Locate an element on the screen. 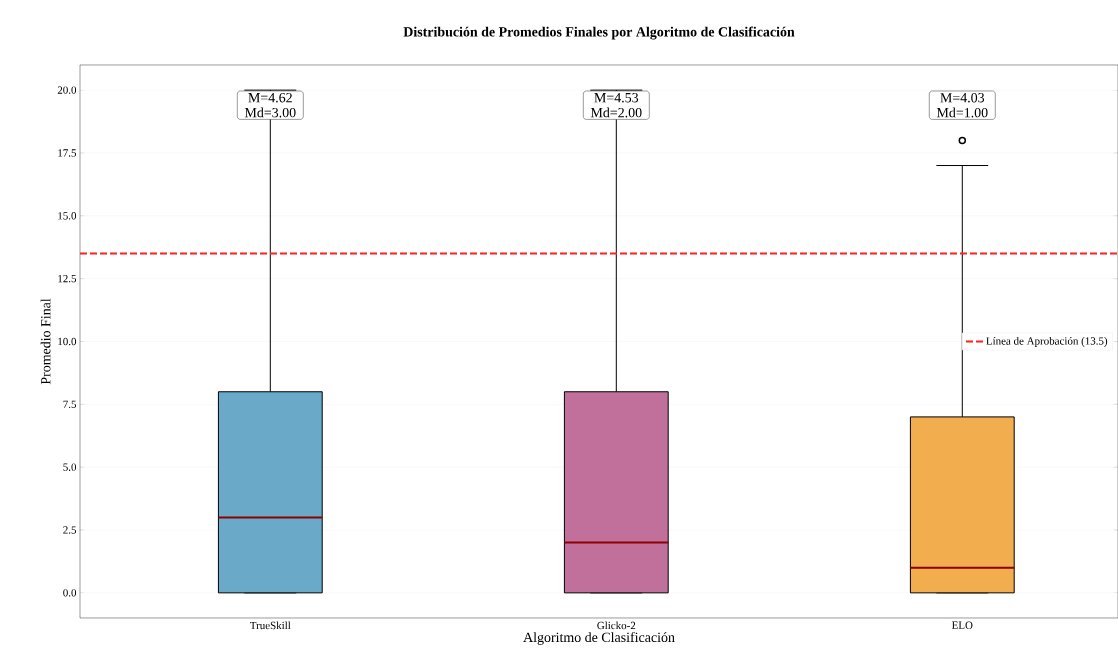 The image size is (1118, 668). y-tick-label: 5.0 is located at coordinates (70, 467).